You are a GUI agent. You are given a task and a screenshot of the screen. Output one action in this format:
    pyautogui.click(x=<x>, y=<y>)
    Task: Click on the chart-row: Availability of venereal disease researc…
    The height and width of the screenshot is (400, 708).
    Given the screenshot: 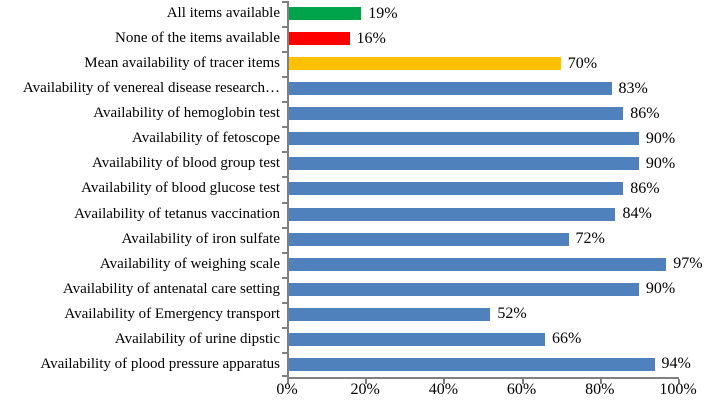 What is the action you would take?
    pyautogui.click(x=354, y=88)
    